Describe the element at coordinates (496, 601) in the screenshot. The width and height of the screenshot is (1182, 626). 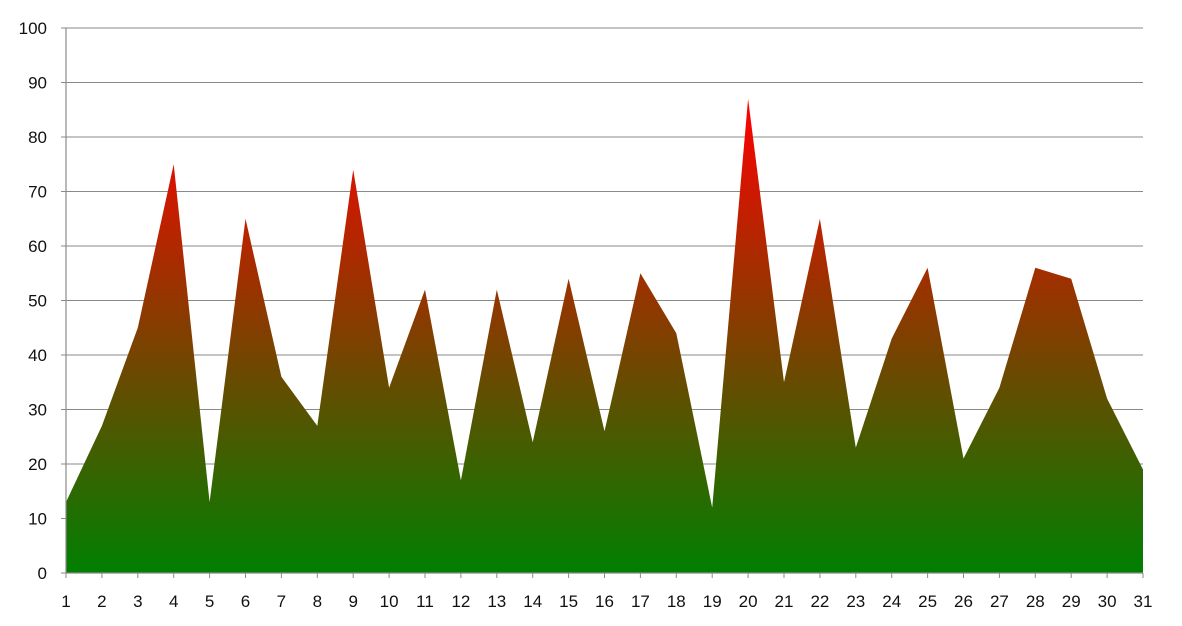
I see `x-tick-label-13: 13` at that location.